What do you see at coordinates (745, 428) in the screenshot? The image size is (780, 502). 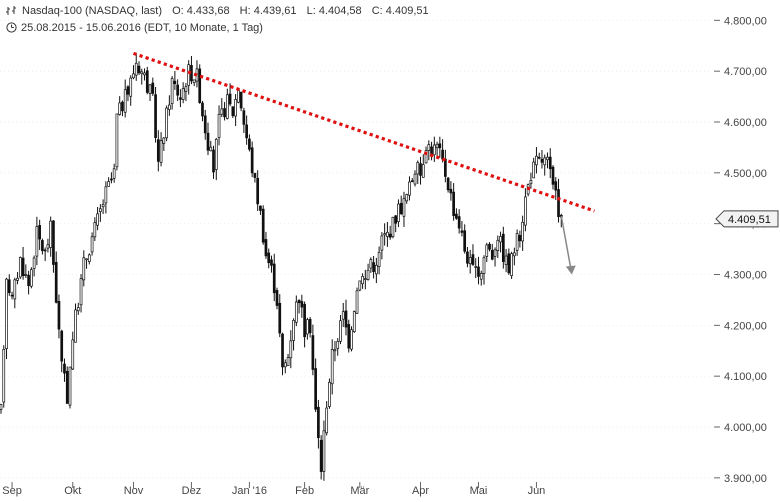 I see `y-tick-label: 4.000,00` at bounding box center [745, 428].